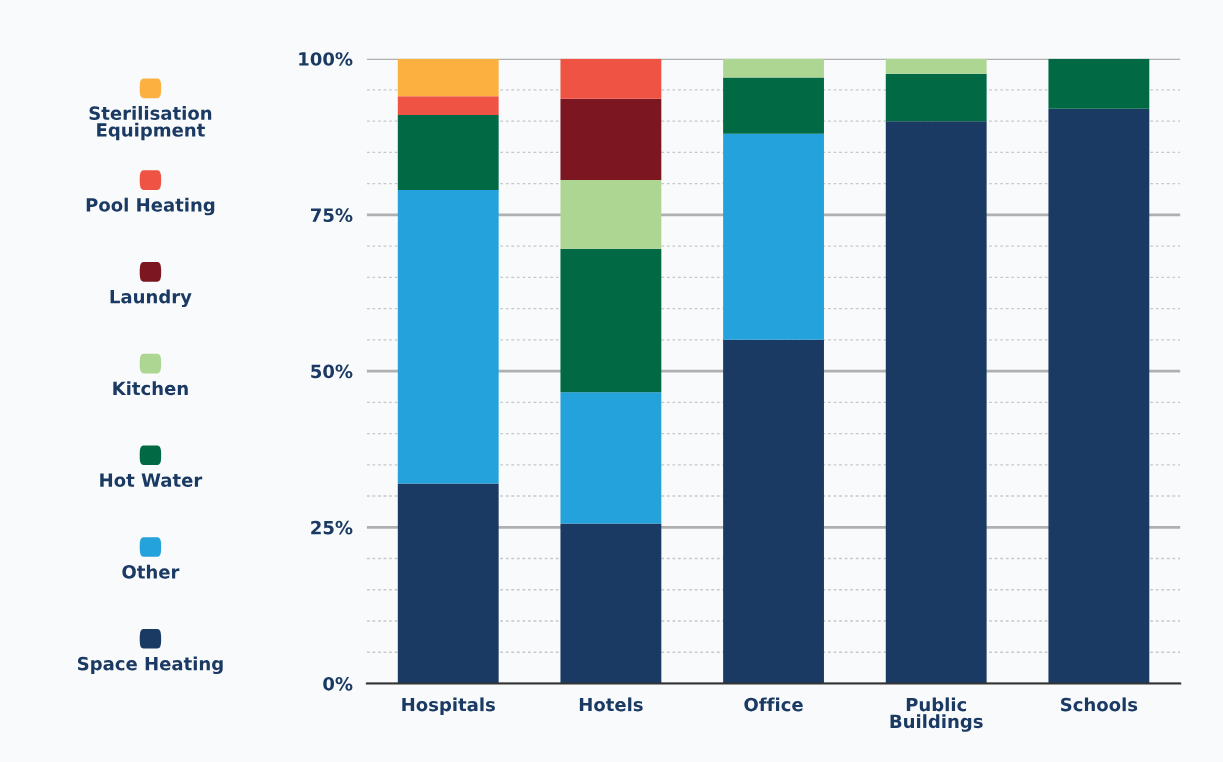 The height and width of the screenshot is (762, 1223). Describe the element at coordinates (150, 388) in the screenshot. I see `legend-label: Kitchen` at that location.